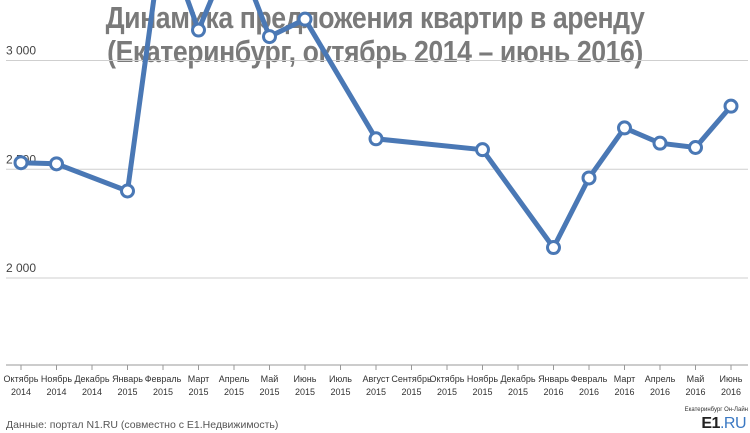 Image resolution: width=750 pixels, height=433 pixels. I want to click on x-tick-month: Сентябрь, so click(411, 379).